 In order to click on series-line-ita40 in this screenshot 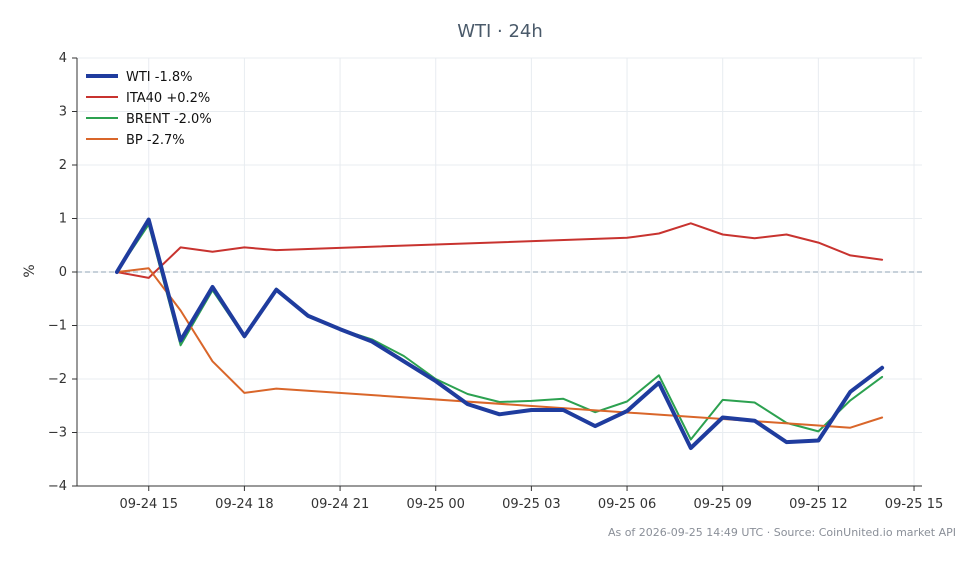, I will do `click(499, 250)`.